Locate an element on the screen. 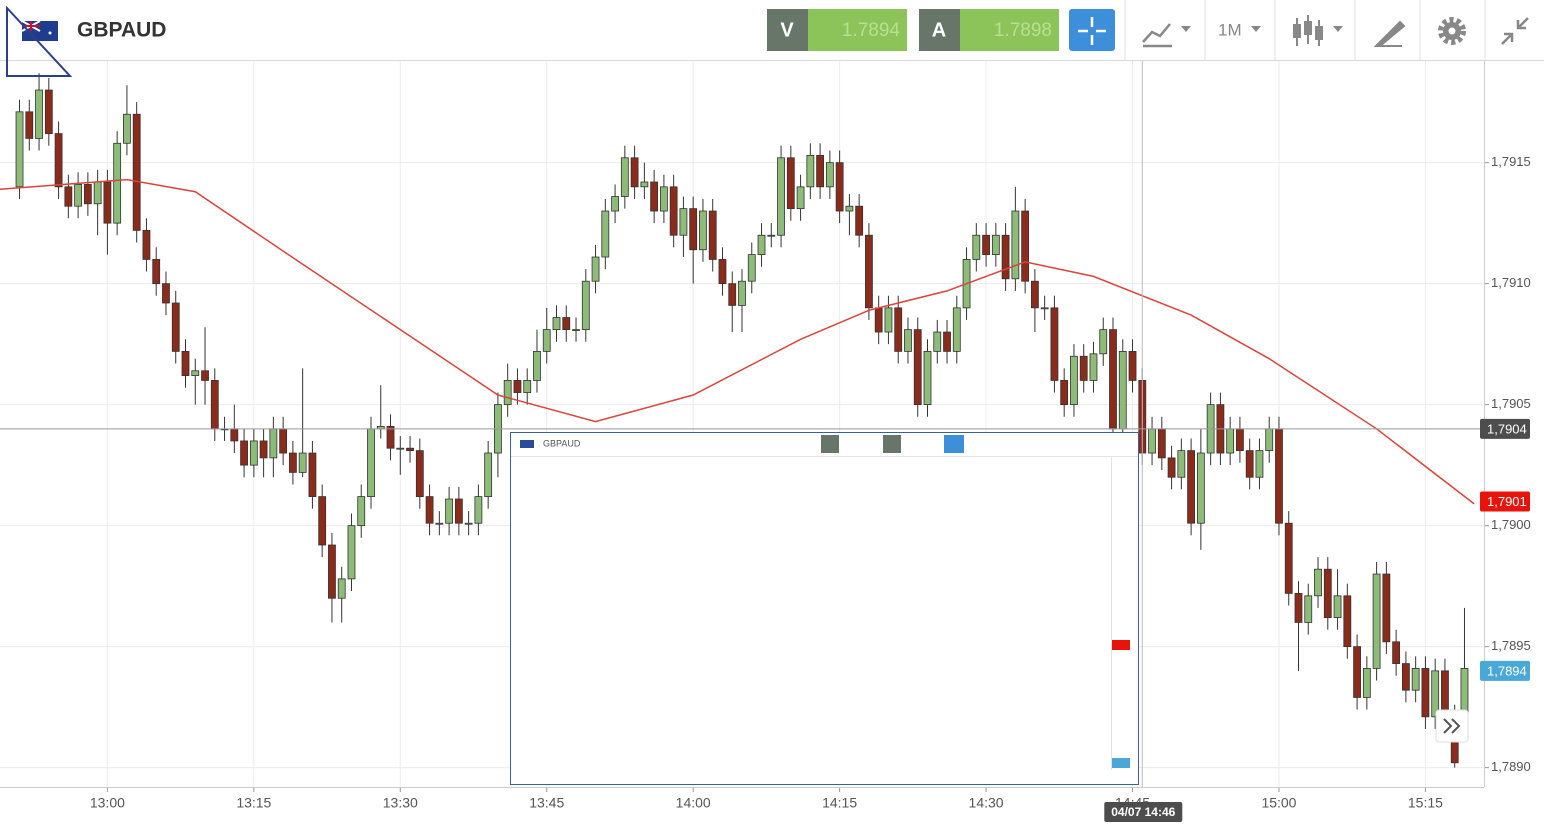  sell-label-bg is located at coordinates (787, 30).